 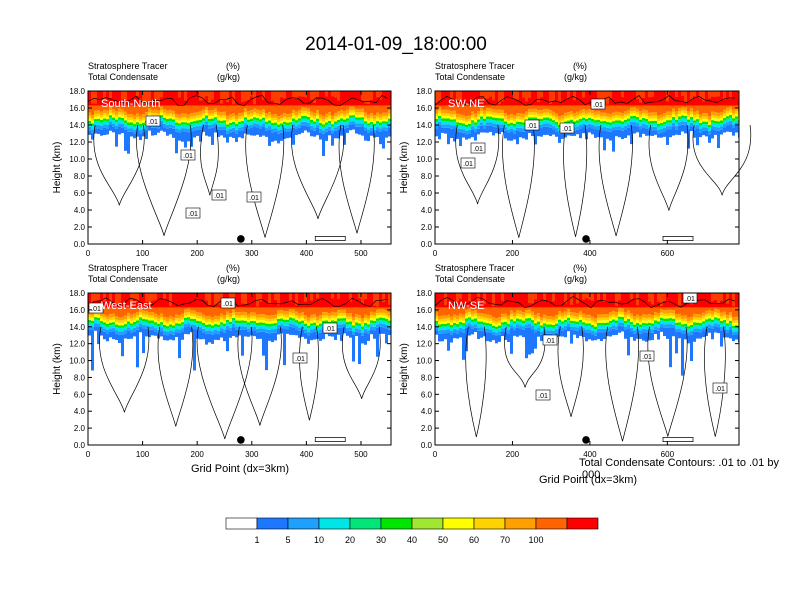 What do you see at coordinates (80, 445) in the screenshot?
I see `y-tick-label: 0.0` at bounding box center [80, 445].